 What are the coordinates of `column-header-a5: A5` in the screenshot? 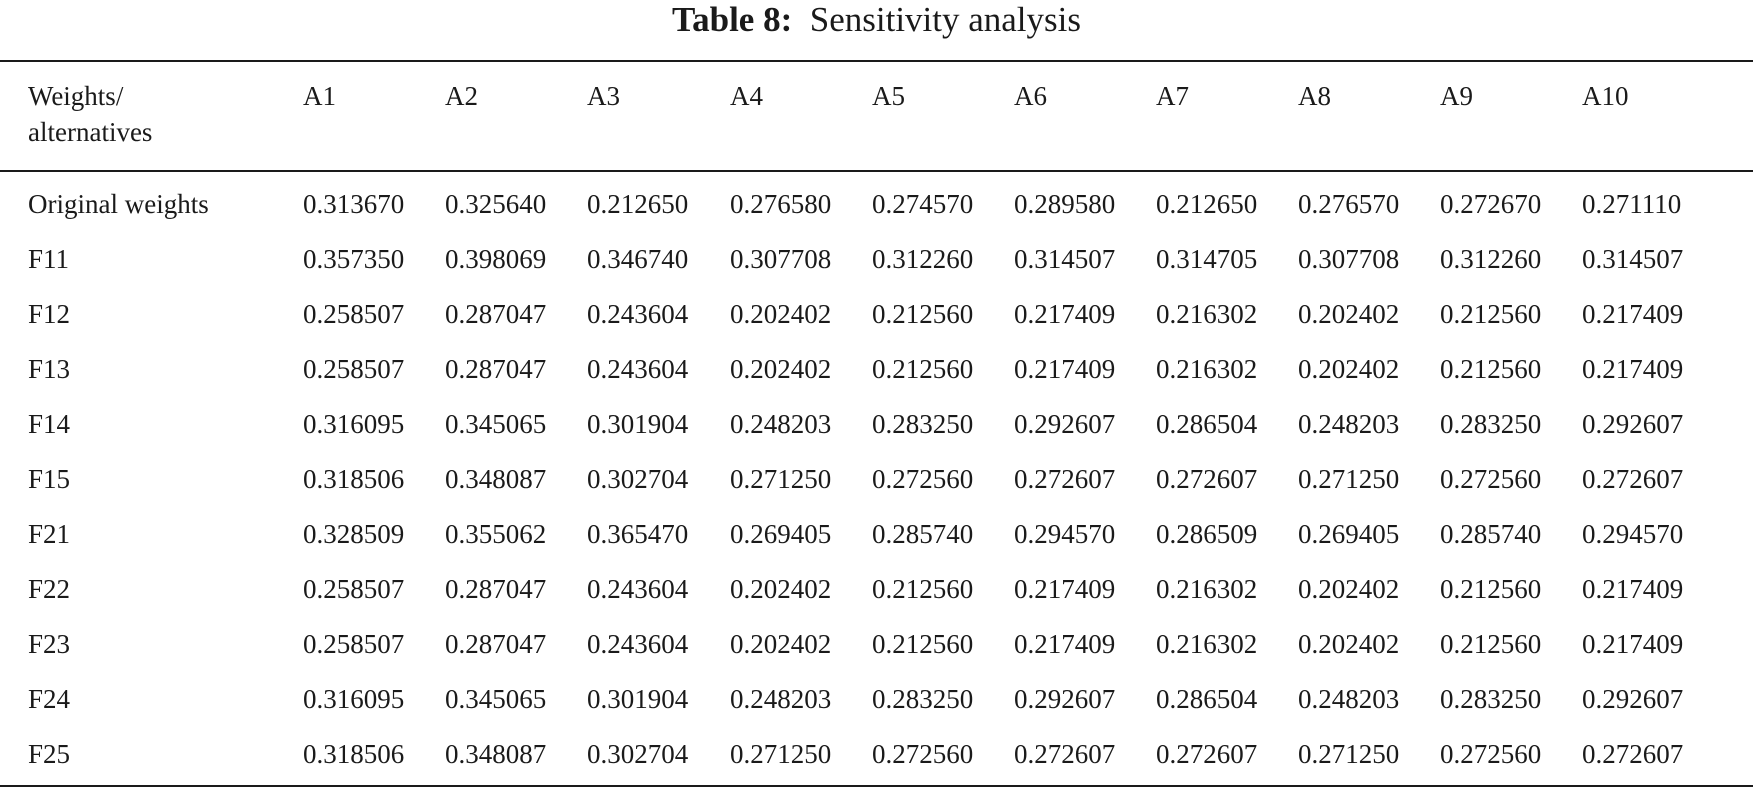 It's located at (888, 96).